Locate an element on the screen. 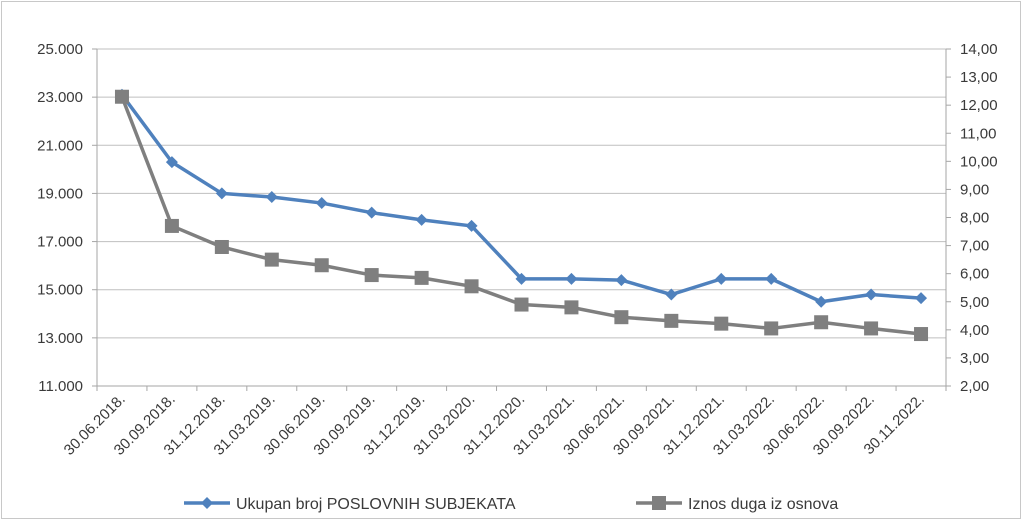 Image resolution: width=1024 pixels, height=522 pixels. right-tick-label: 2,00 is located at coordinates (974, 386).